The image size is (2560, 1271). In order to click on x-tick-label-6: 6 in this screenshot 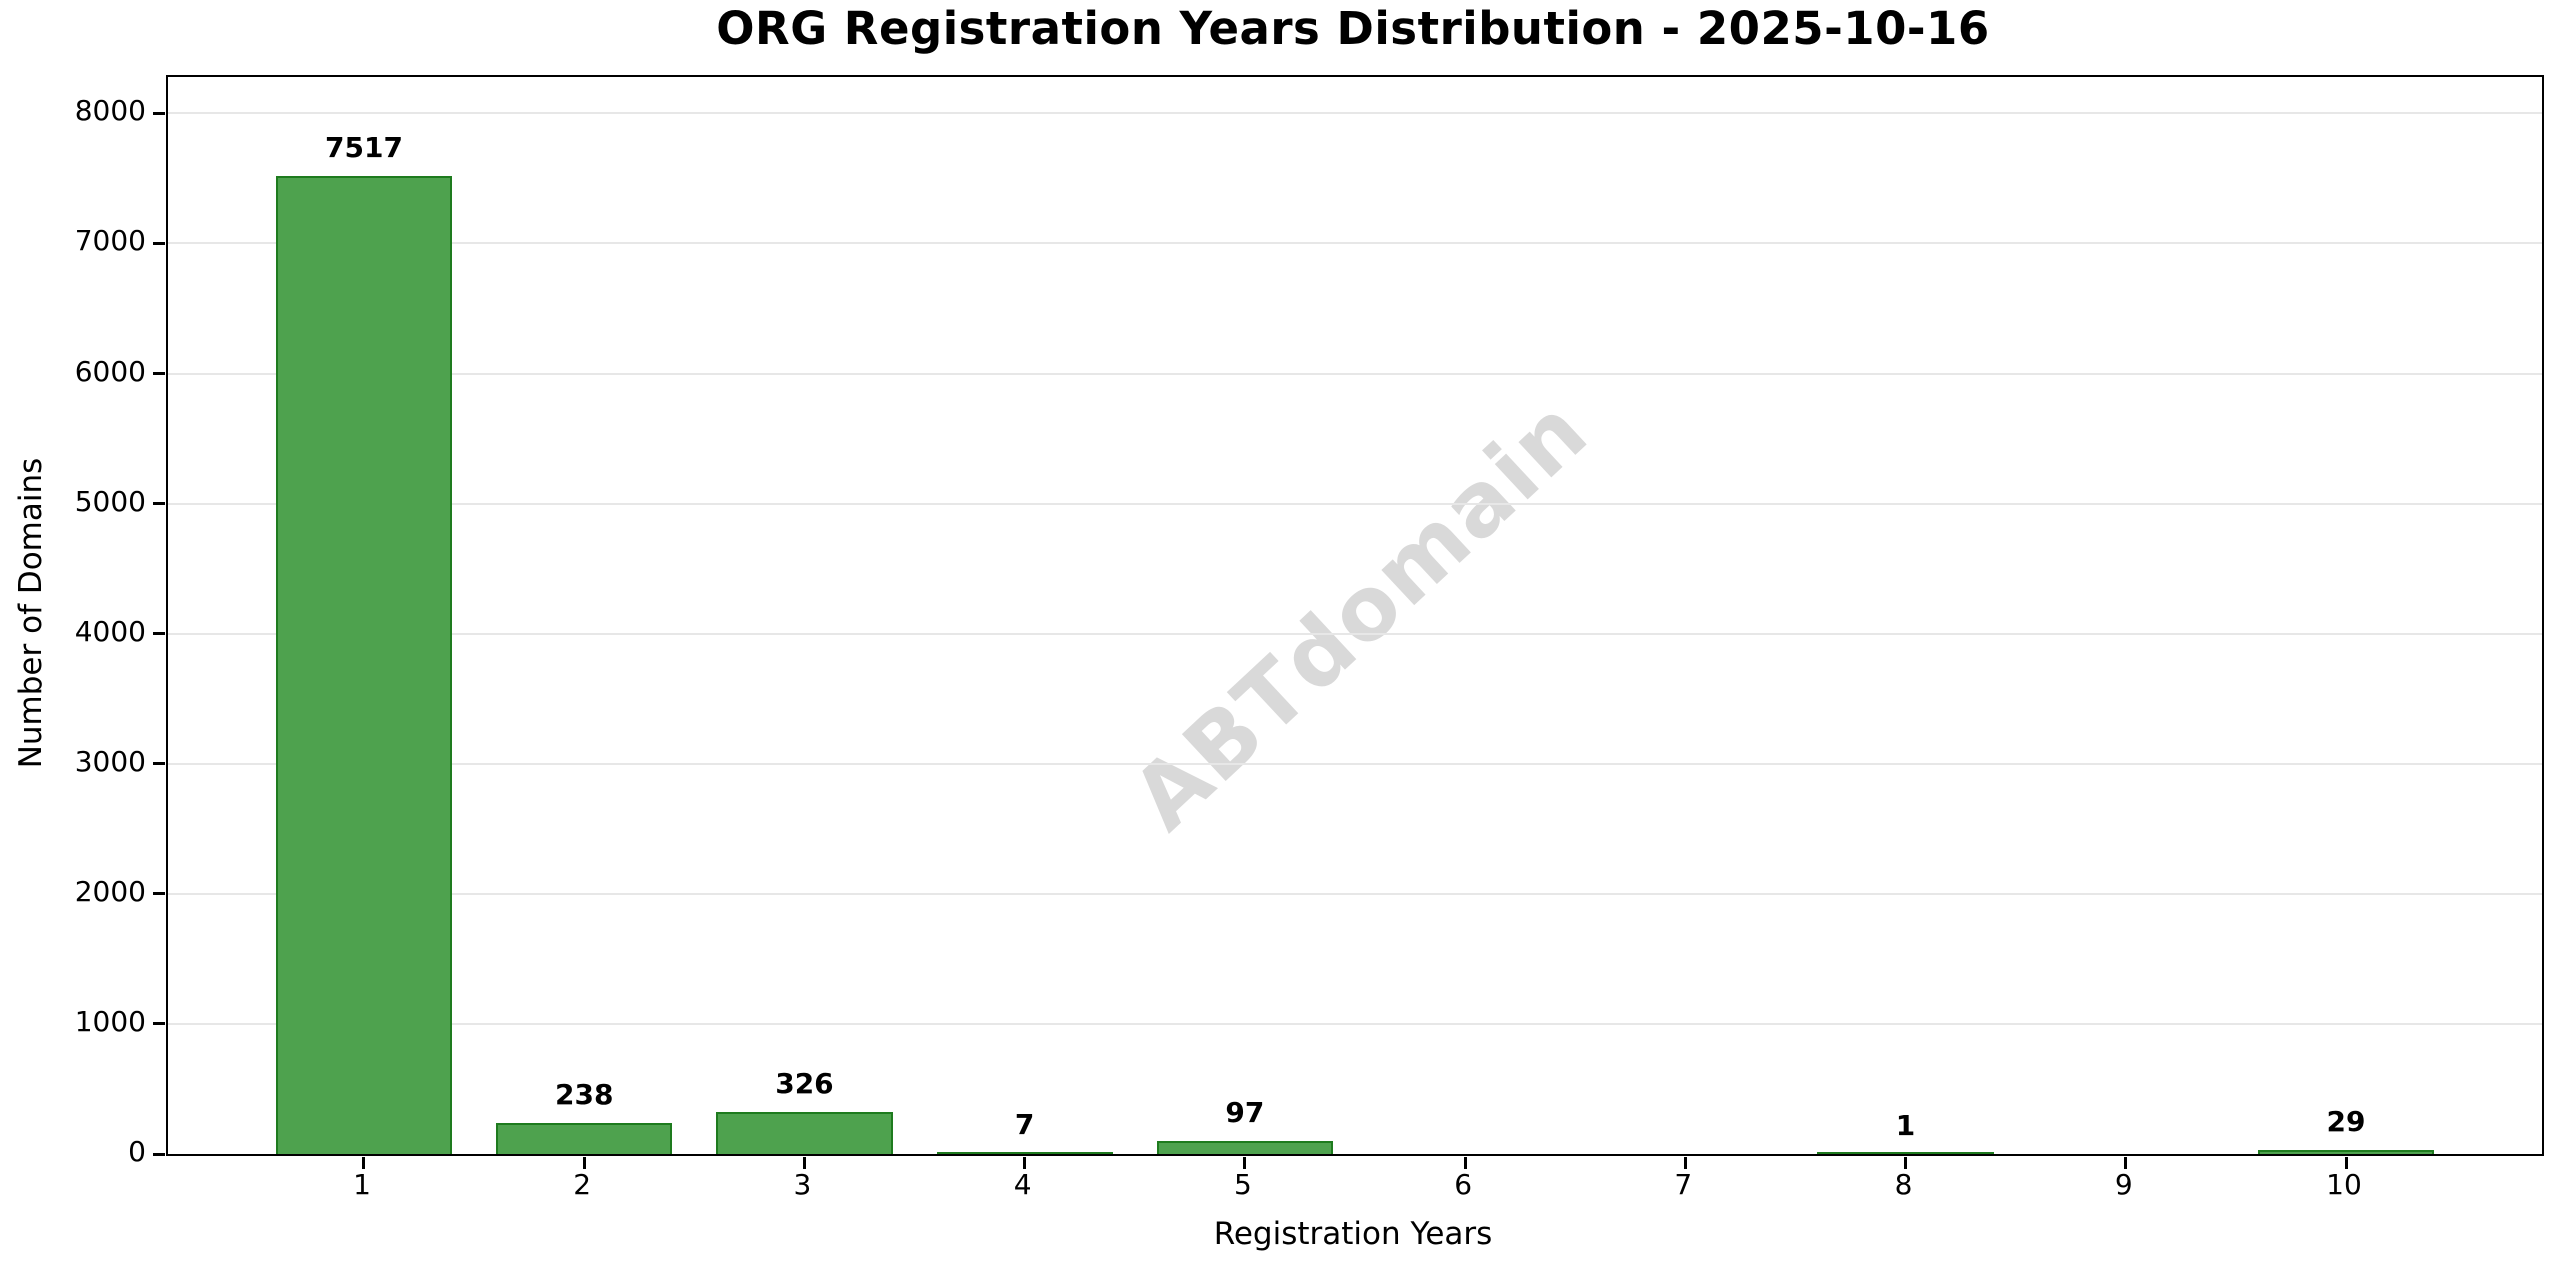, I will do `click(1463, 1184)`.